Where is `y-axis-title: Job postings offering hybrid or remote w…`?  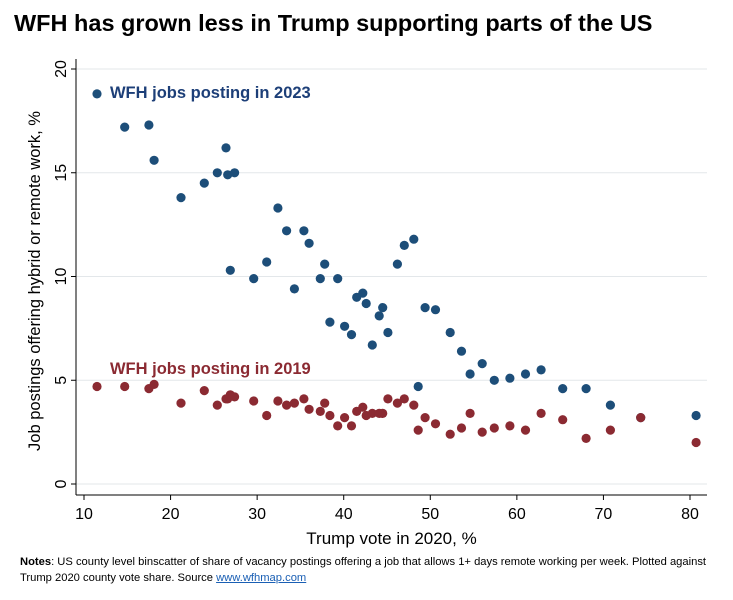
y-axis-title: Job postings offering hybrid or remote w… is located at coordinates (35, 281).